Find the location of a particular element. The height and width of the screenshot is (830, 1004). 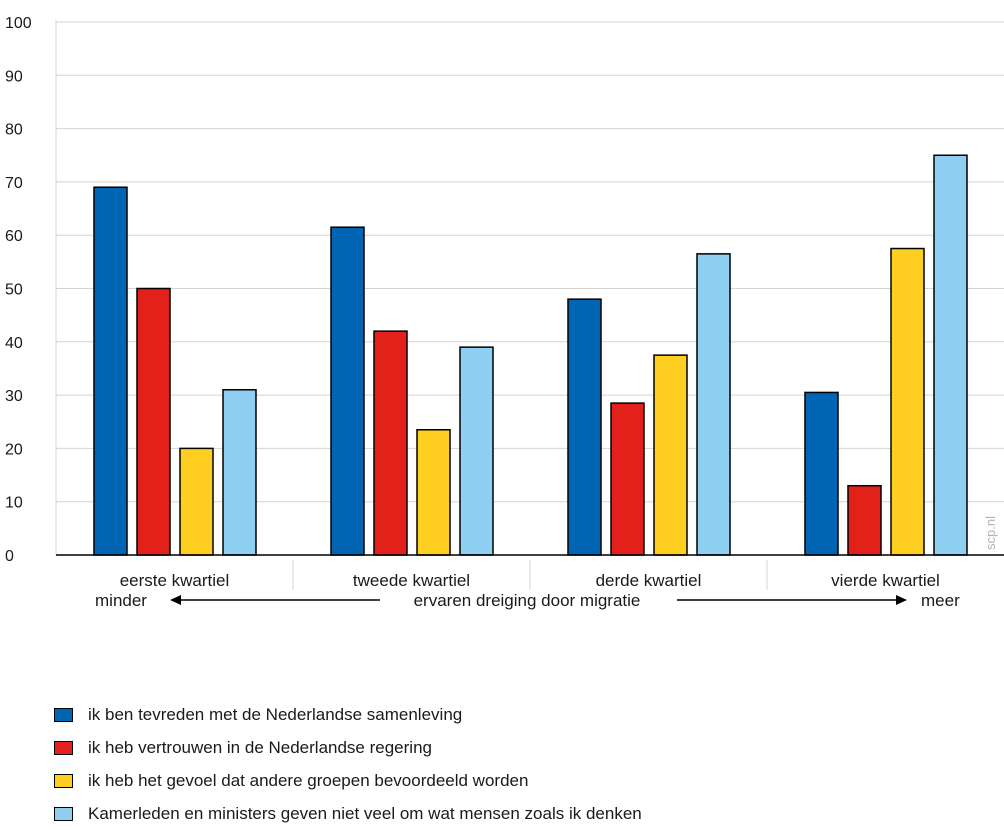

watermark: scp.nl is located at coordinates (990, 533).